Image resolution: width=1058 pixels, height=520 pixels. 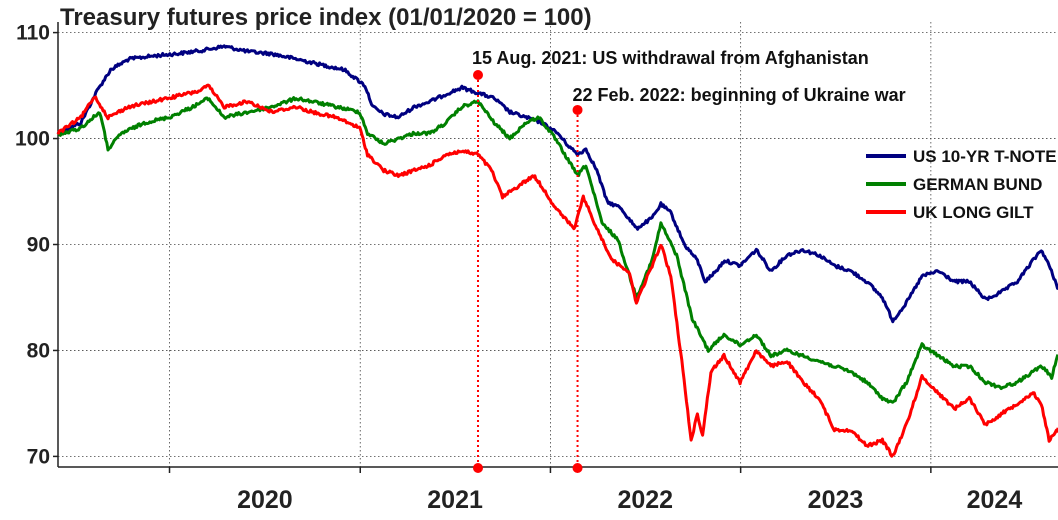 What do you see at coordinates (973, 212) in the screenshot?
I see `legend-label: UK LONG GILT` at bounding box center [973, 212].